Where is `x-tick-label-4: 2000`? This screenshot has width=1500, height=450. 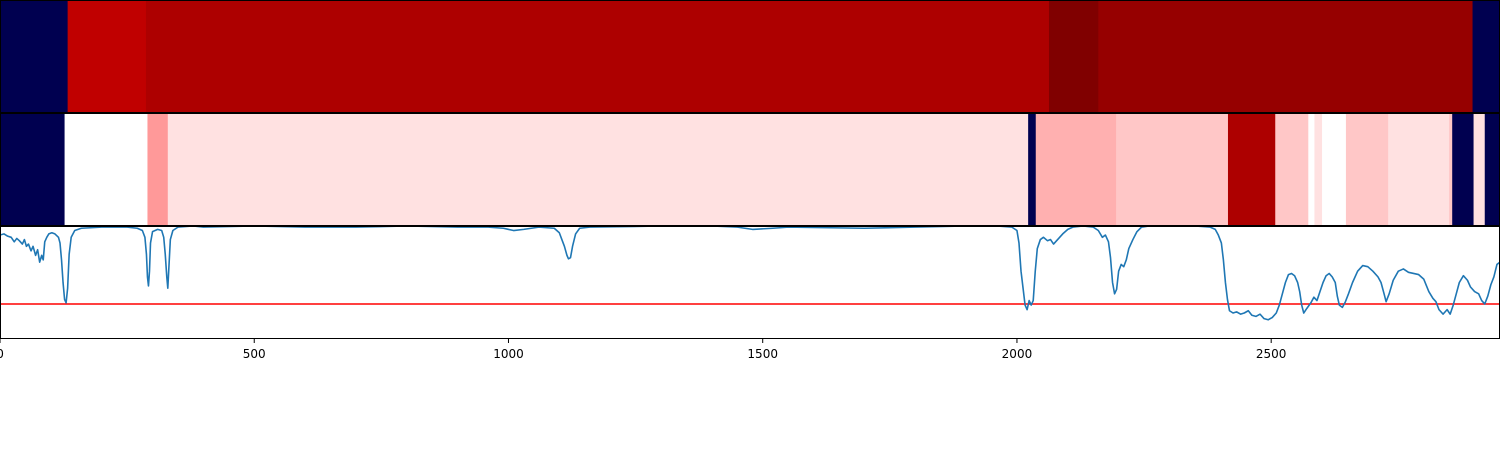 x-tick-label-4: 2000 is located at coordinates (1017, 354).